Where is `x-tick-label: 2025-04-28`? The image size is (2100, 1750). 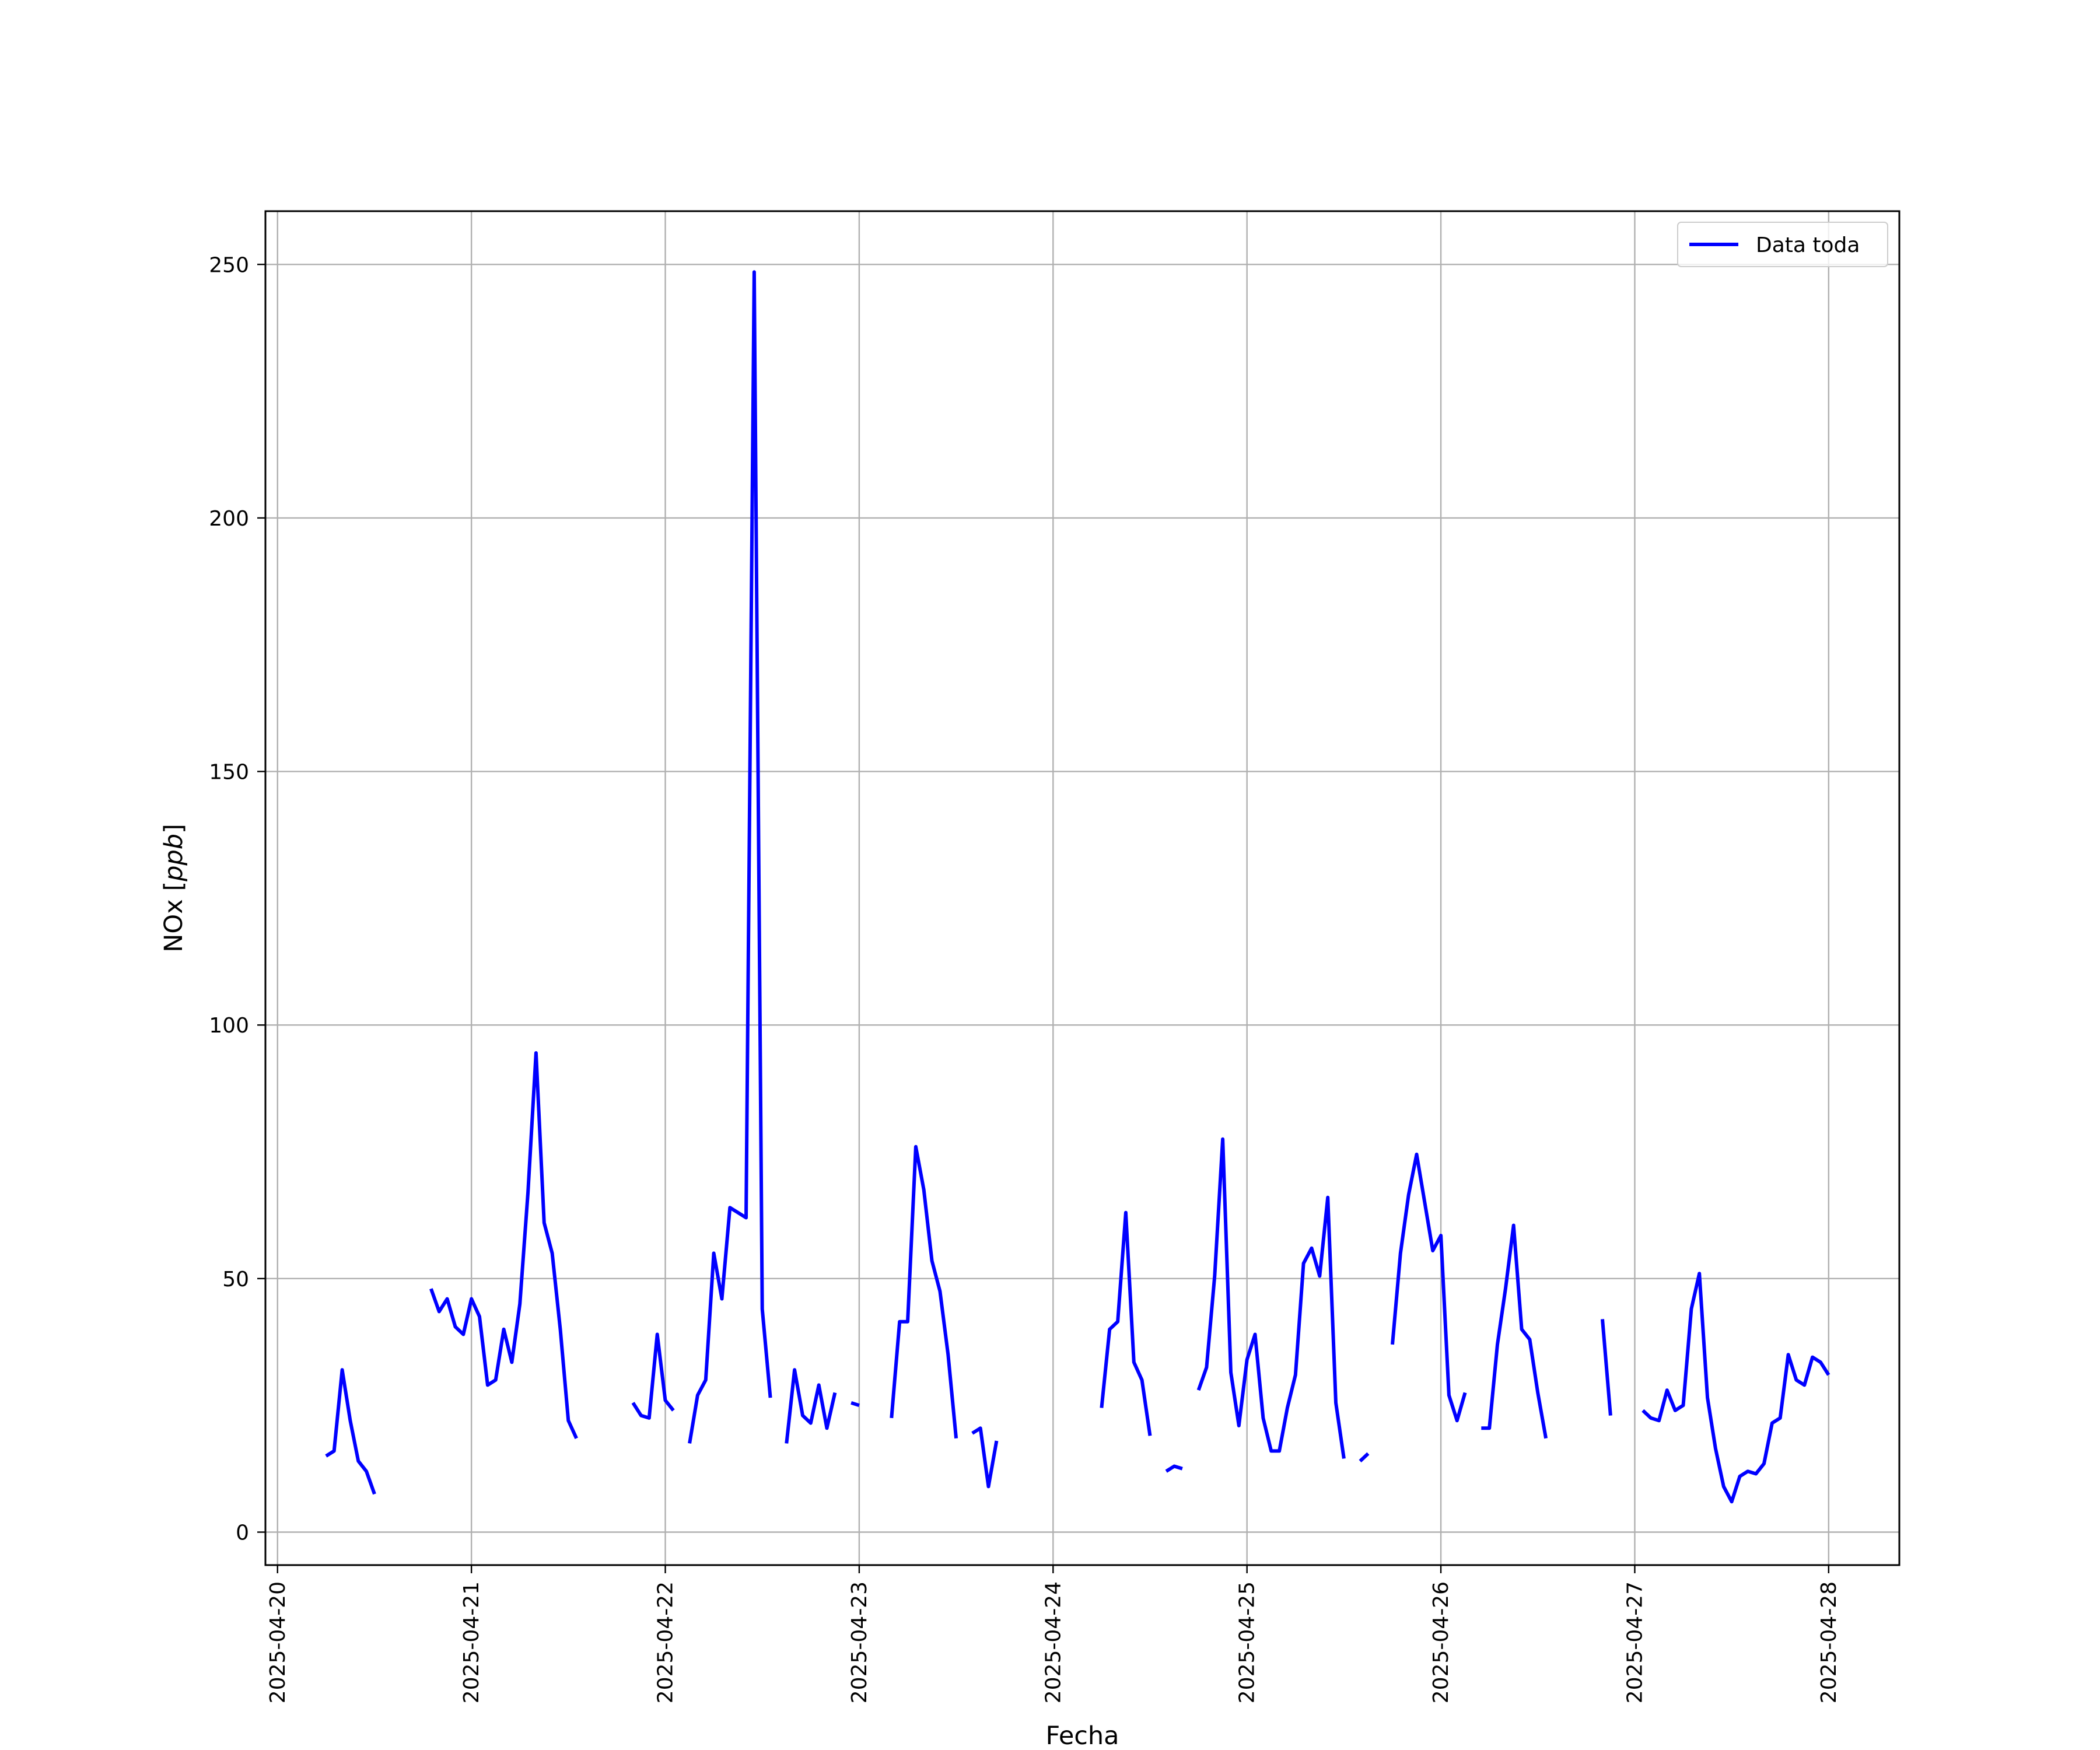 x-tick-label: 2025-04-28 is located at coordinates (1829, 1642).